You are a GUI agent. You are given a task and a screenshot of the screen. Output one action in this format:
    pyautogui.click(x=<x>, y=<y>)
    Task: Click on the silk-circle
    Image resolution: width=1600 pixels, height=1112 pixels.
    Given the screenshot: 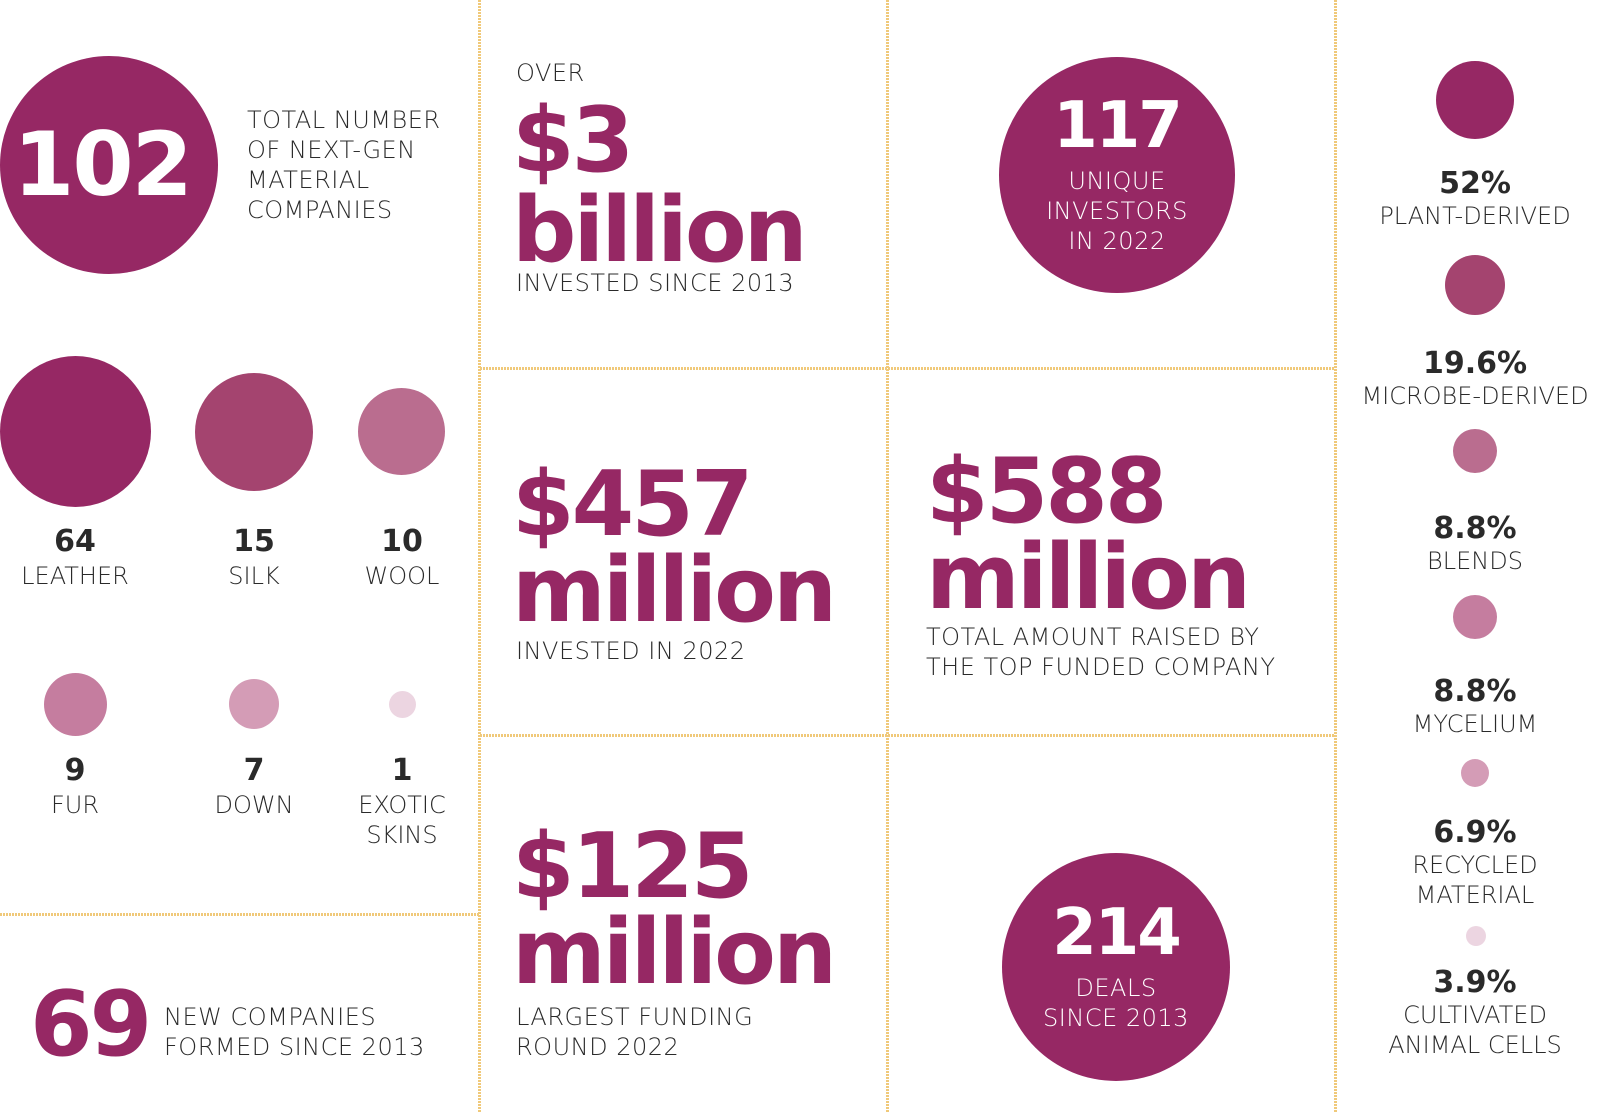 What is the action you would take?
    pyautogui.click(x=254, y=432)
    